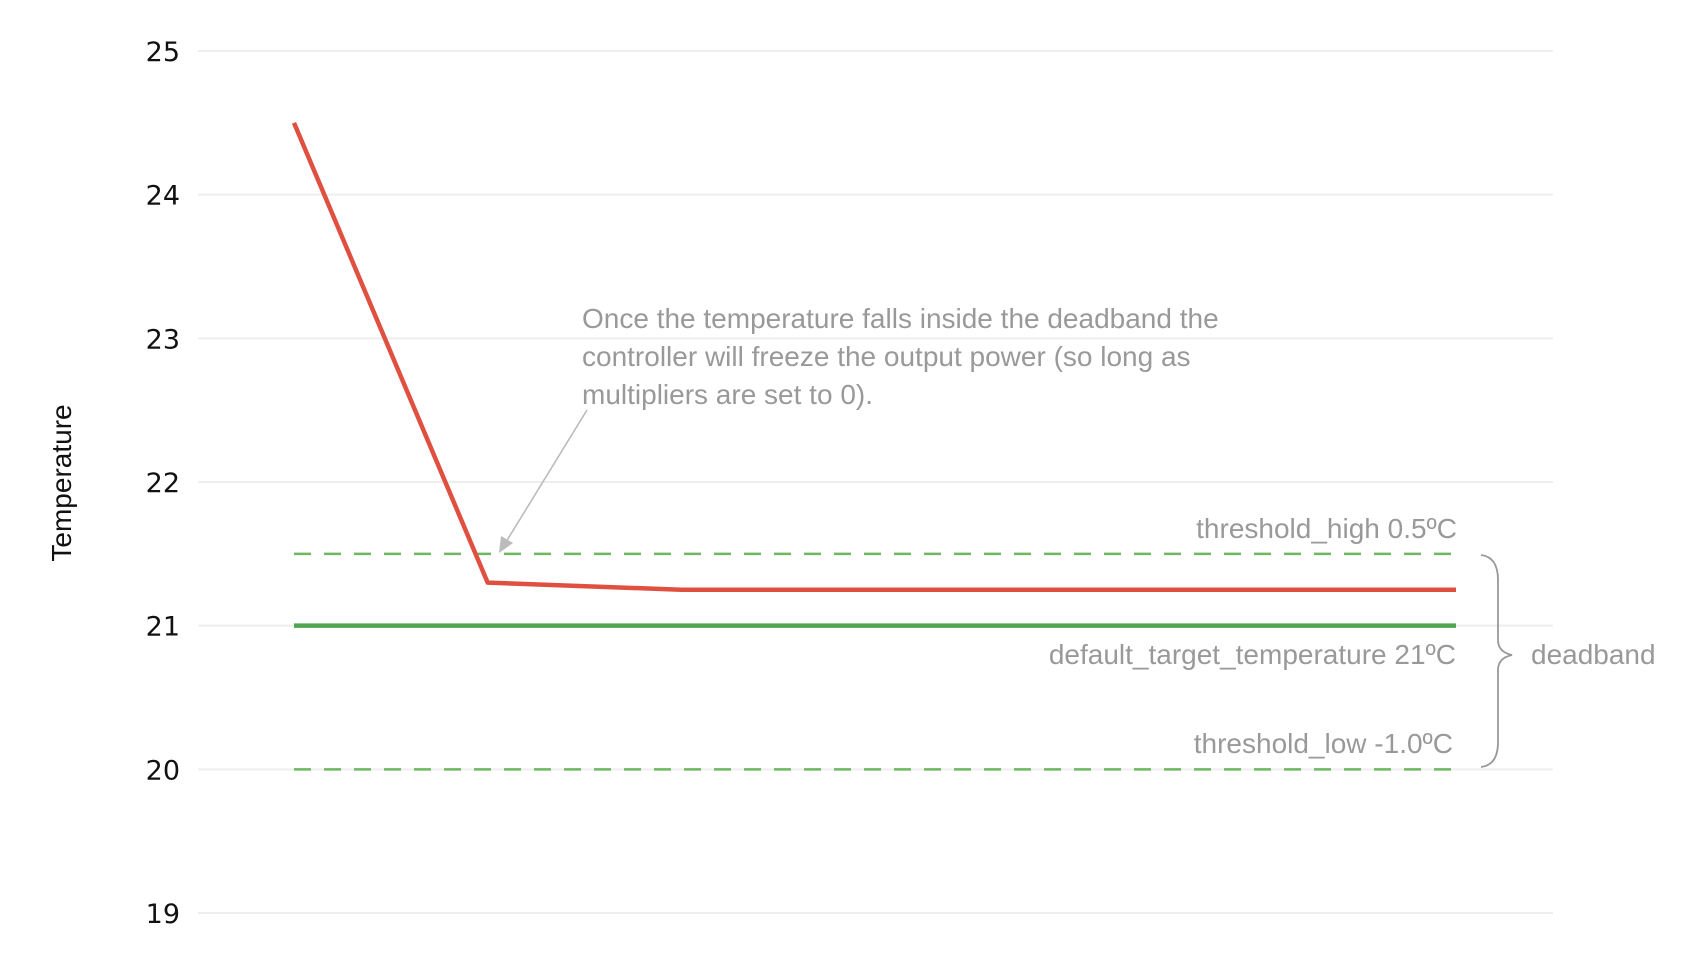 This screenshot has height=960, width=1700. I want to click on y-tick-21: 21, so click(163, 627).